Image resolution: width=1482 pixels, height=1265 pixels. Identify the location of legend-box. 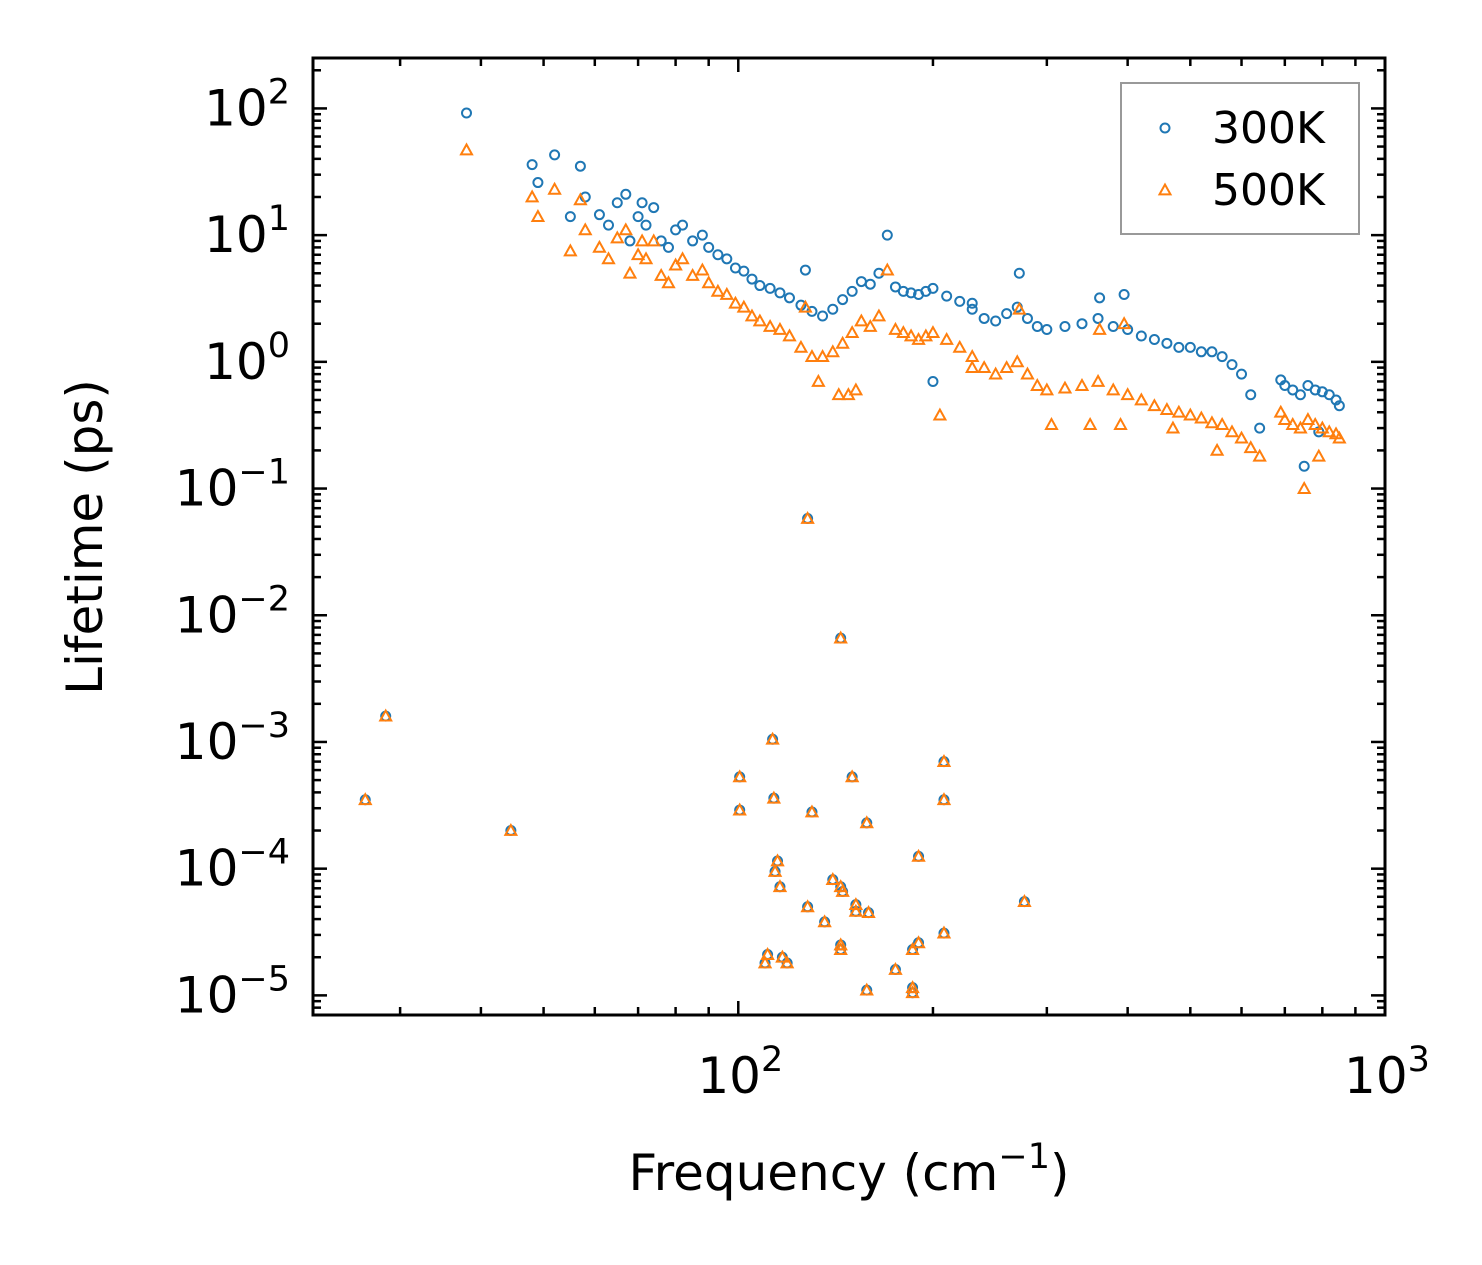
(1240, 158).